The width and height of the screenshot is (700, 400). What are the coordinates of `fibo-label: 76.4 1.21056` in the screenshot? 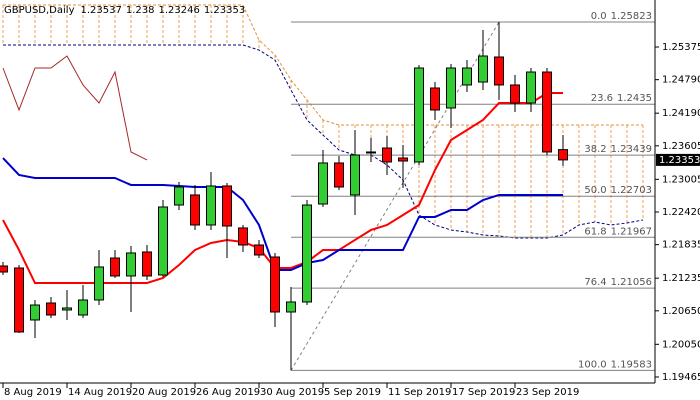 It's located at (618, 282).